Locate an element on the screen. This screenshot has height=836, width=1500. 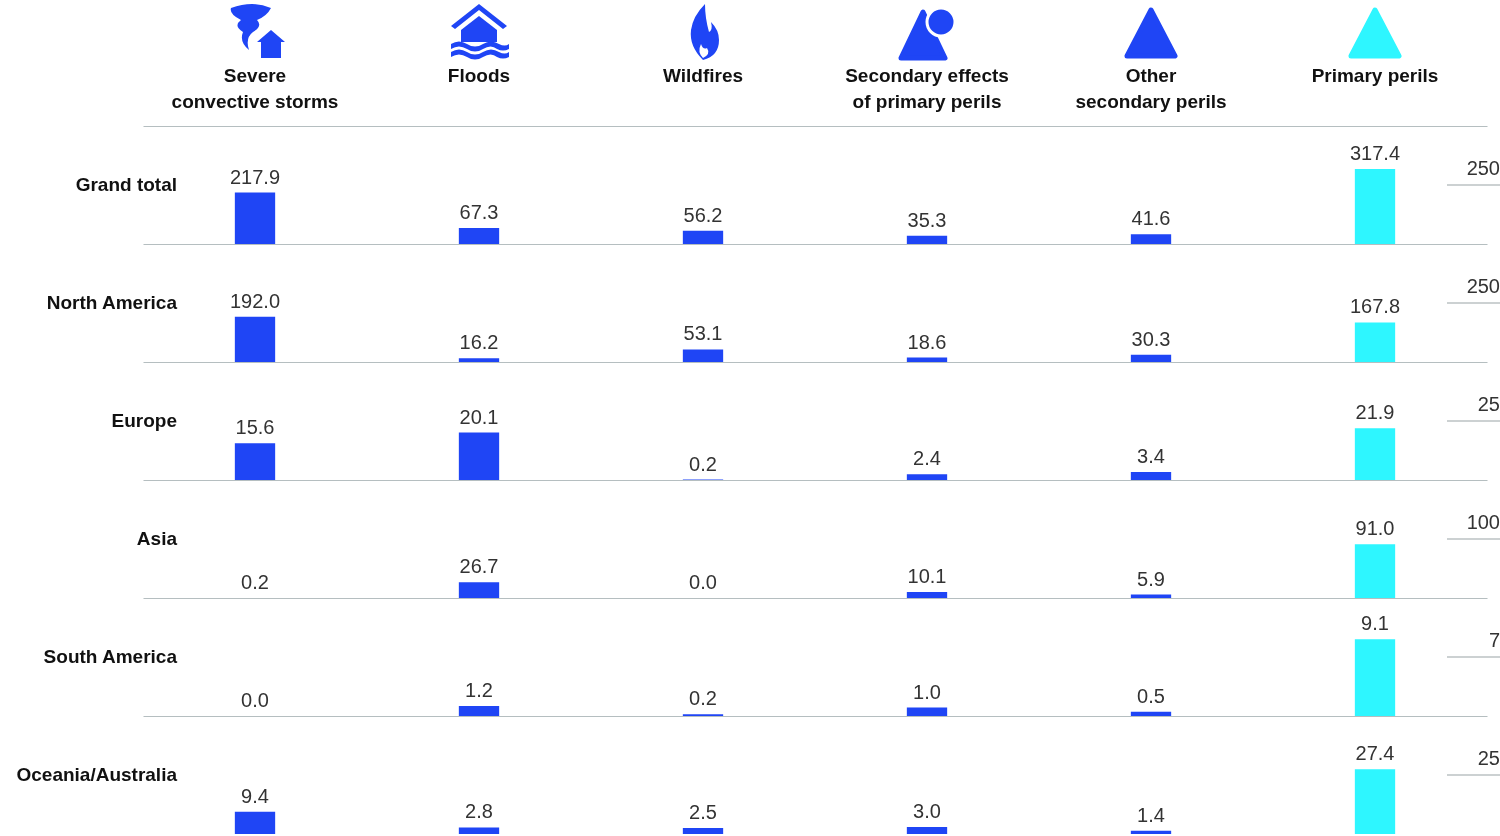
chart-title: North America is located at coordinates (112, 302).